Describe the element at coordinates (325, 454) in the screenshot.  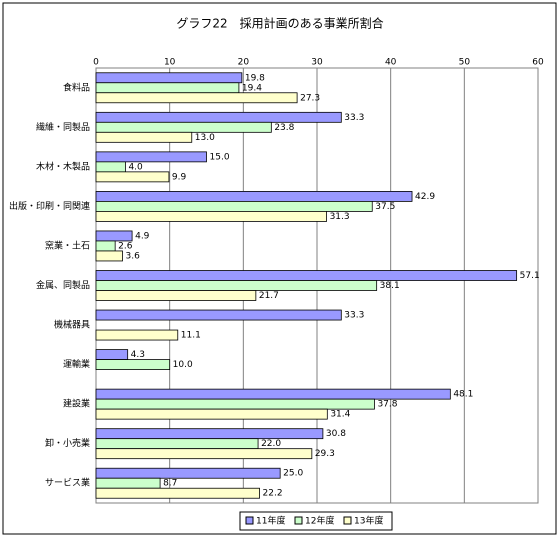
I see `value-label: 29.3` at that location.